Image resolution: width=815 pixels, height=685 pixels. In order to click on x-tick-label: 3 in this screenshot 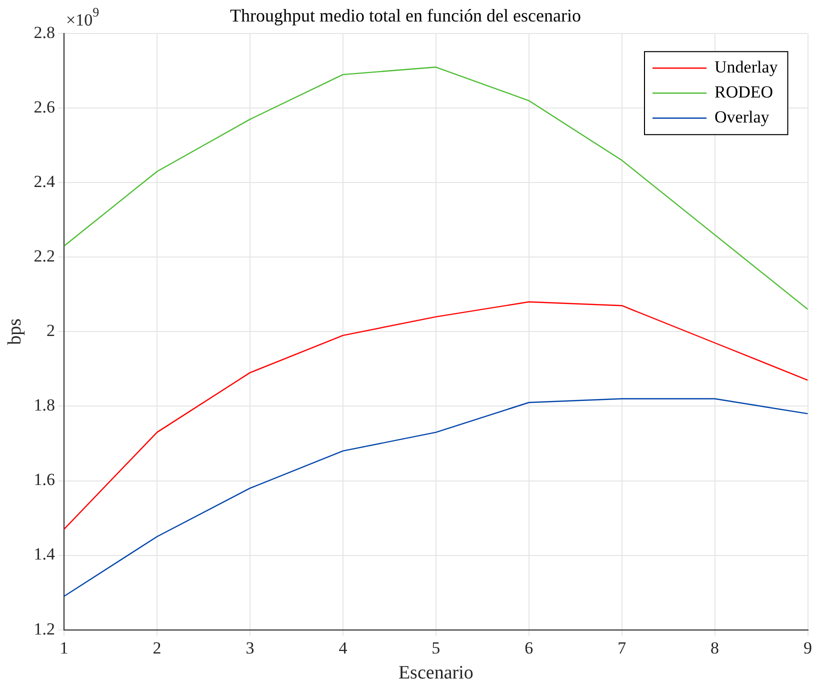, I will do `click(250, 648)`.